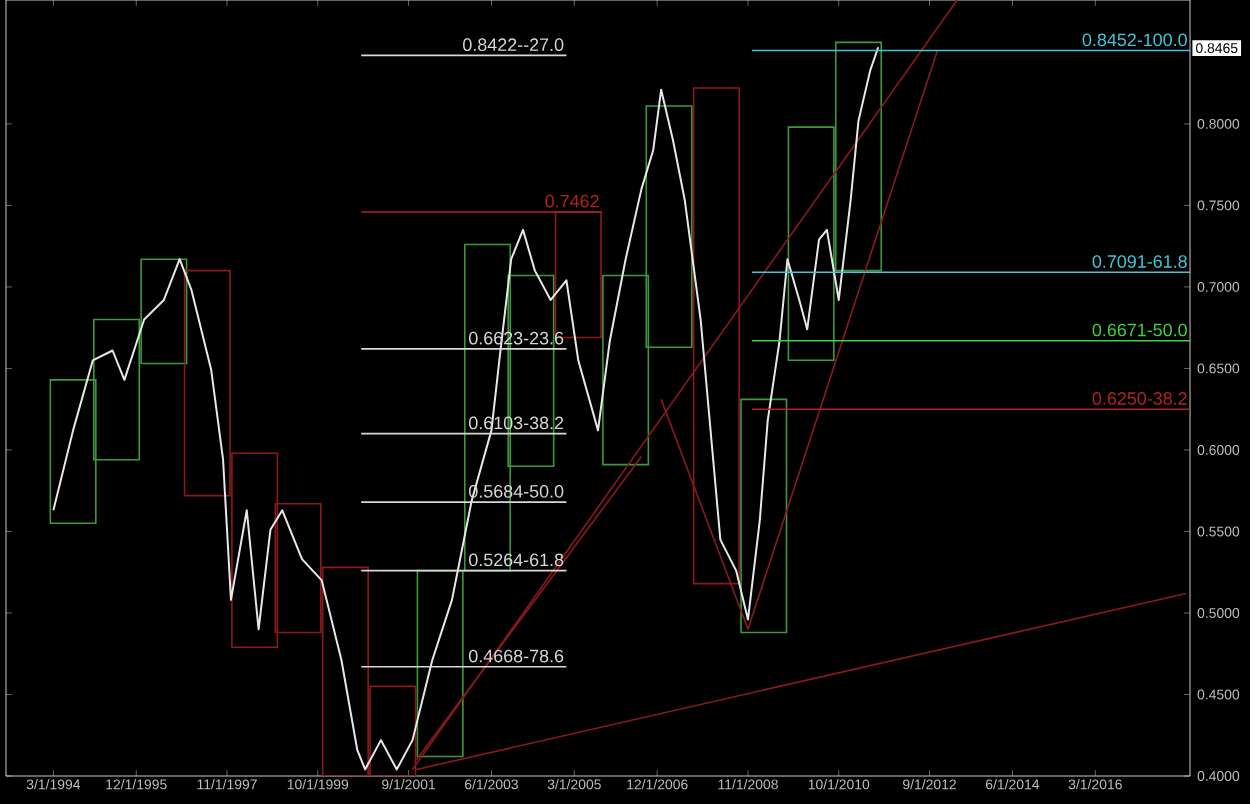  What do you see at coordinates (572, 201) in the screenshot?
I see `series-label: 0.7462` at bounding box center [572, 201].